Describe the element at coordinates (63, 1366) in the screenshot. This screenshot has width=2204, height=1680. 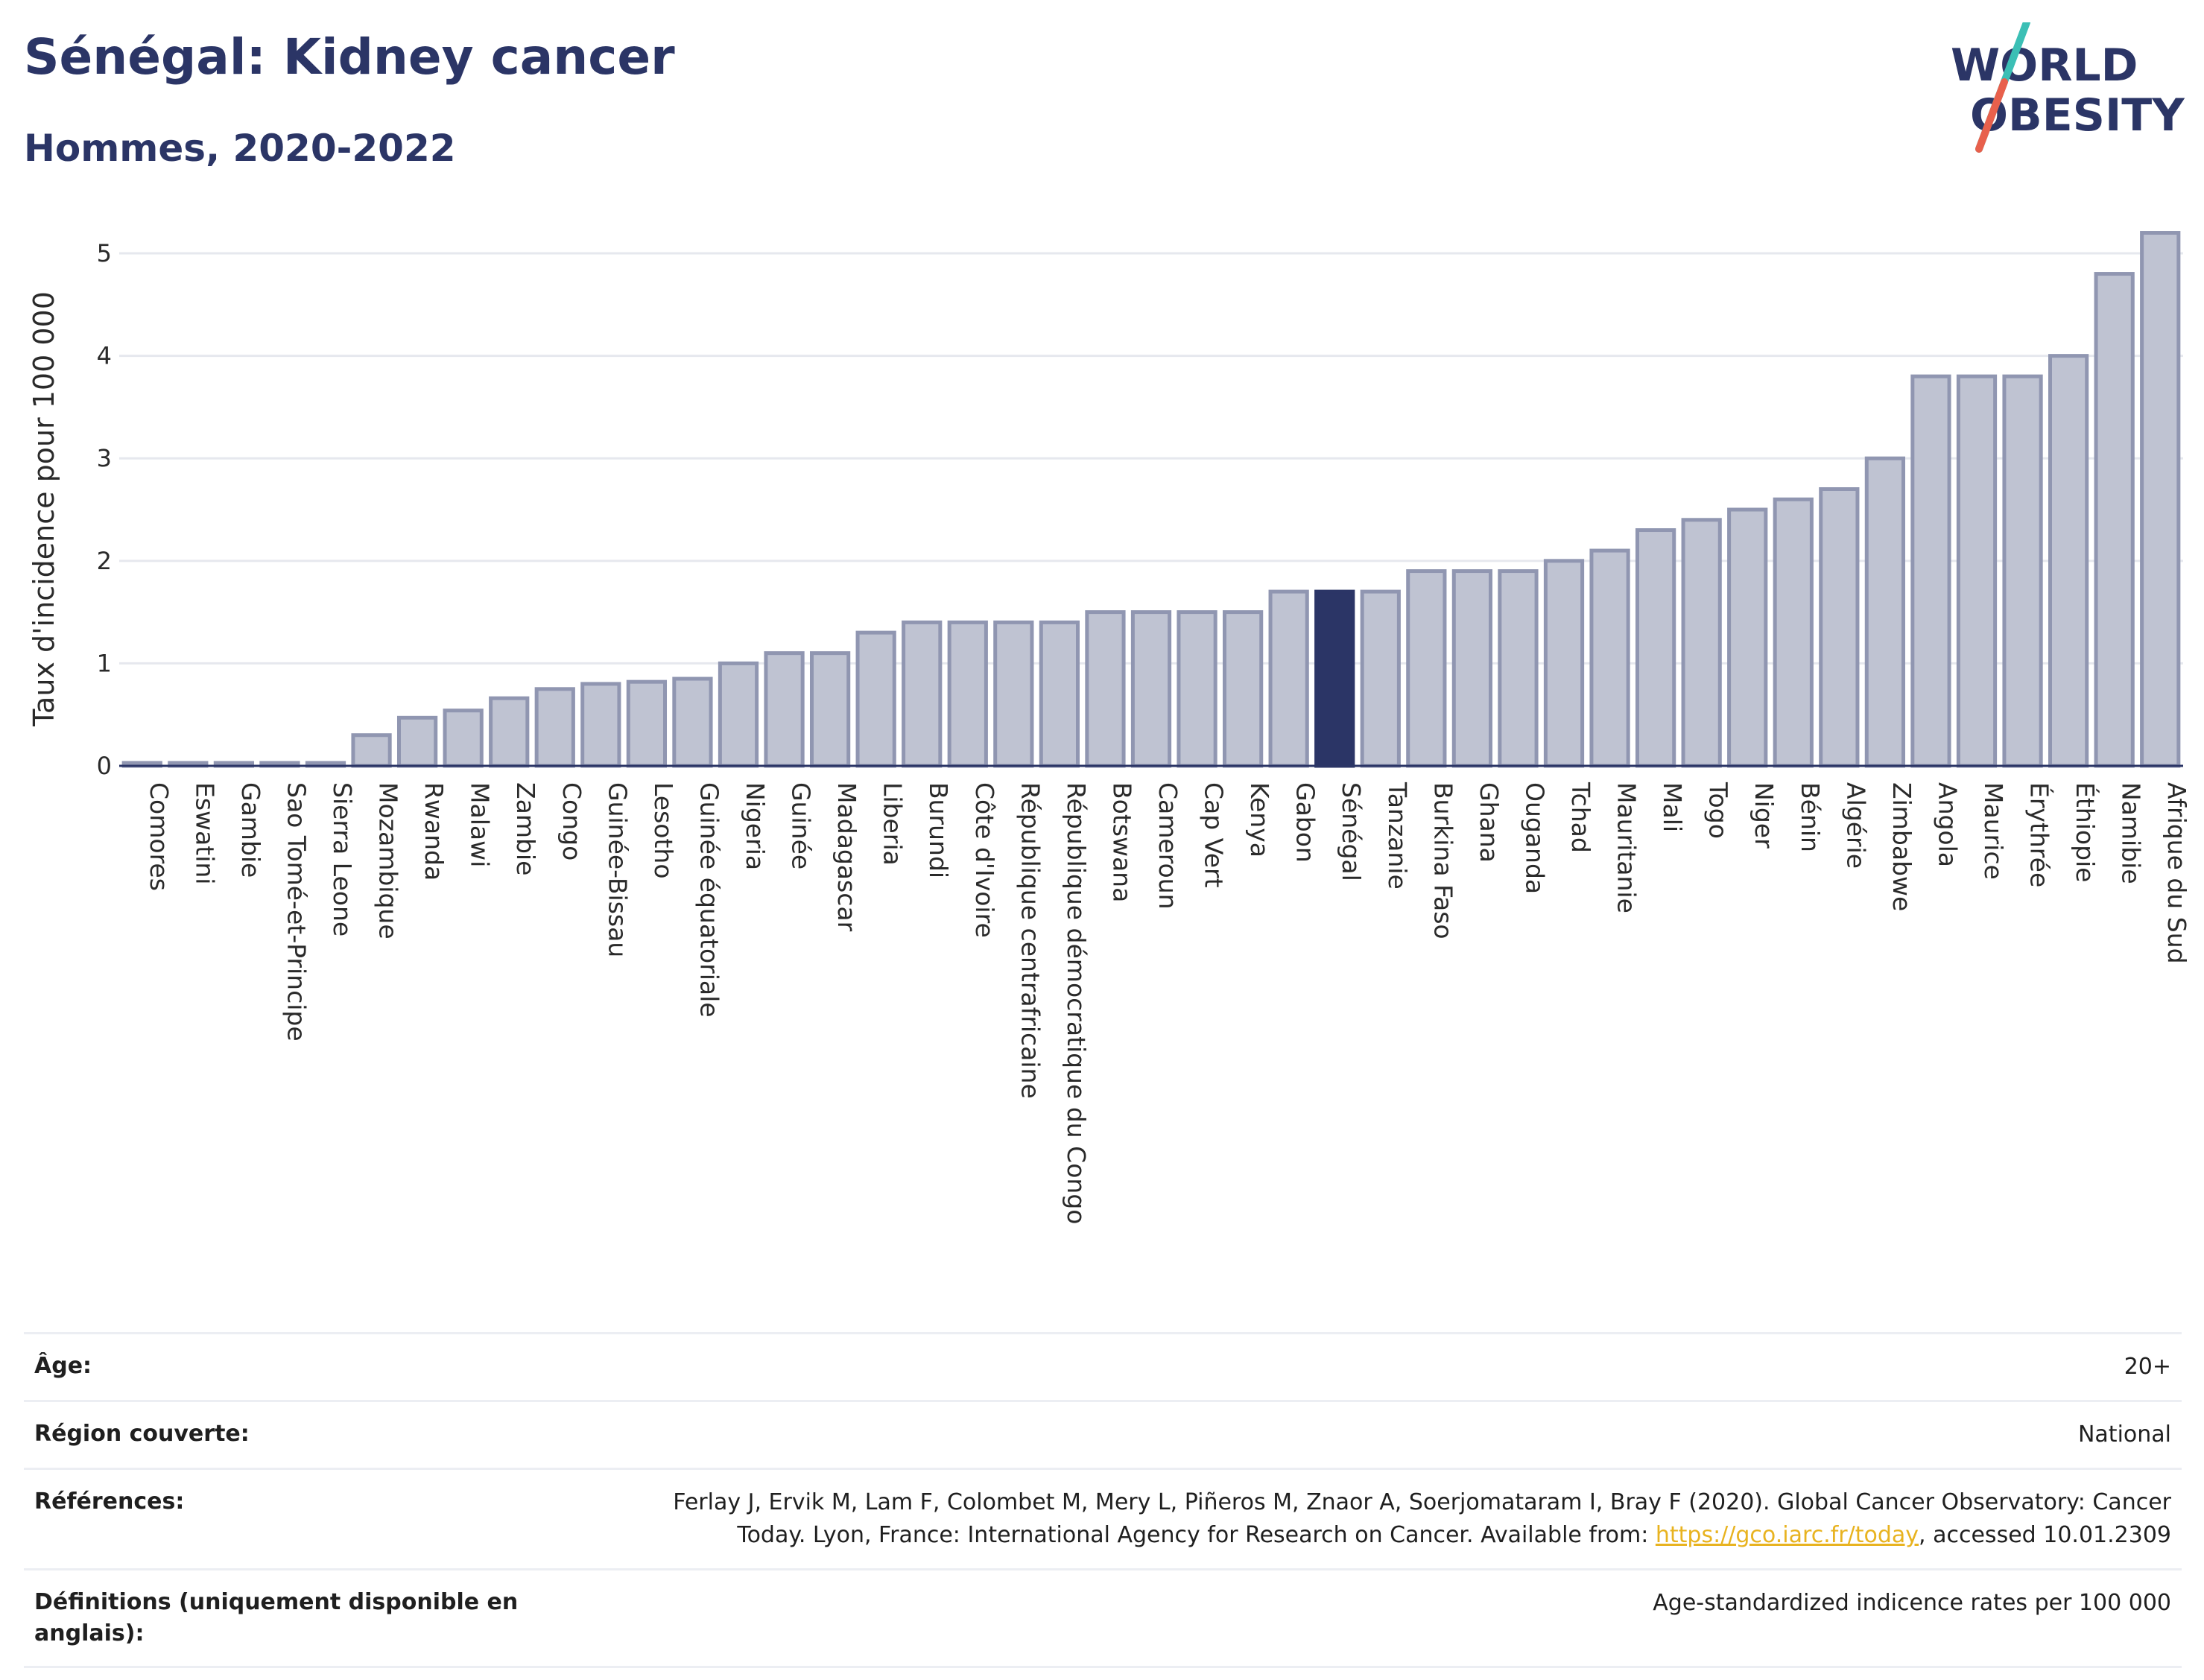
I see `meta-age-label: Âge:` at that location.